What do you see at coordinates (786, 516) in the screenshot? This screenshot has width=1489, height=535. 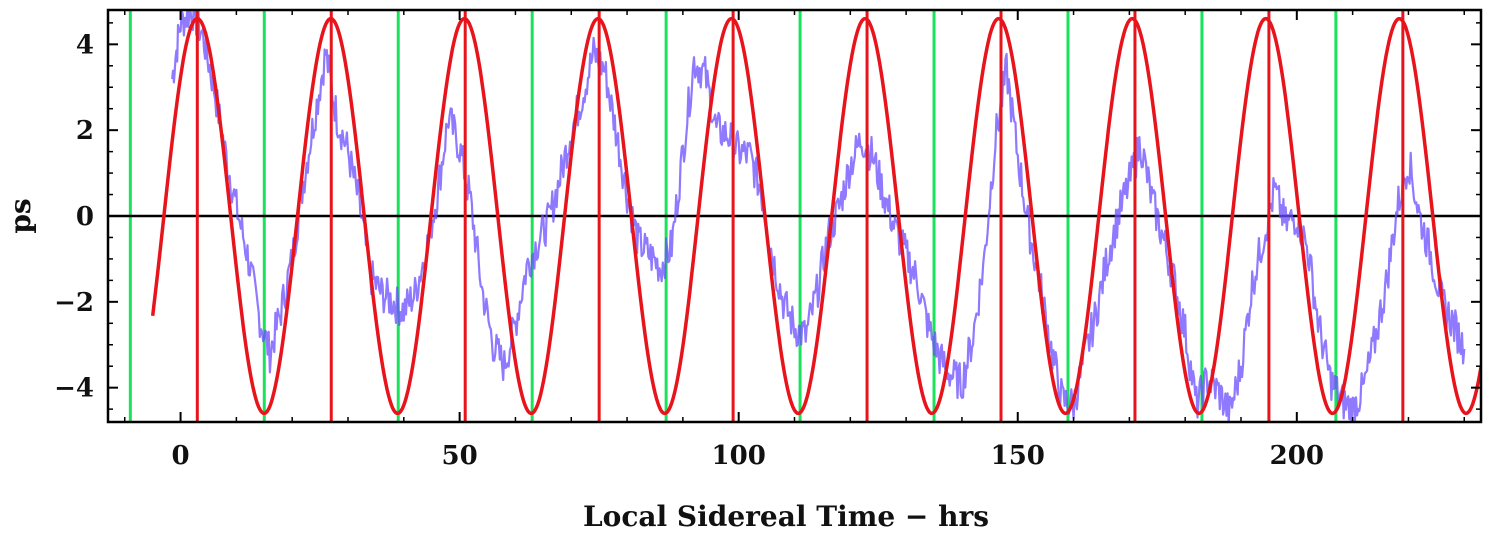 I see `x-axis-title: Local Sidereal Time − hrs` at bounding box center [786, 516].